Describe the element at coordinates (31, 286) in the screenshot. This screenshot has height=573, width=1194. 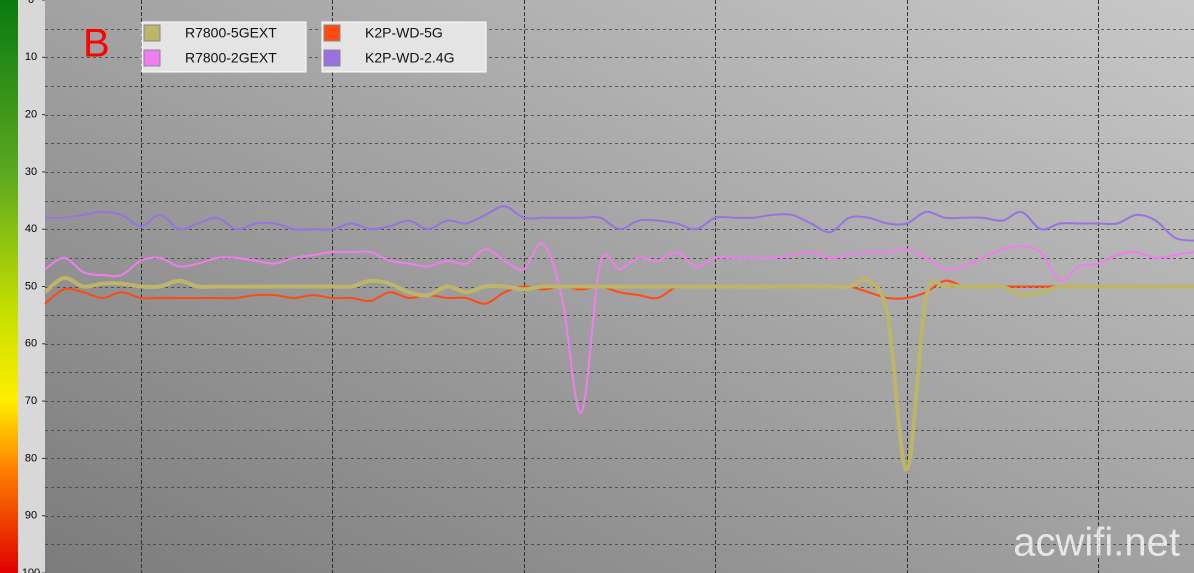
I see `y-tick-label: 50` at that location.